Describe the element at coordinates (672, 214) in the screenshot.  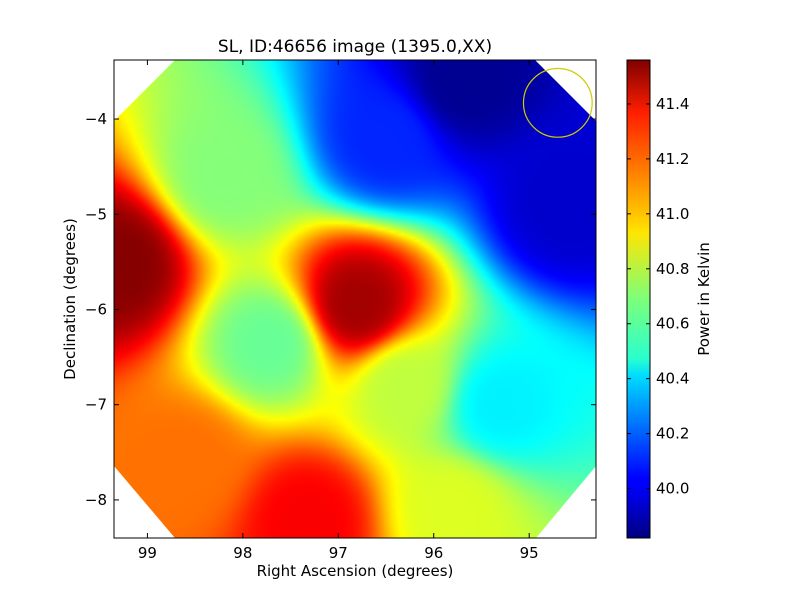
I see `colorbar-tick-label: 41.0` at that location.